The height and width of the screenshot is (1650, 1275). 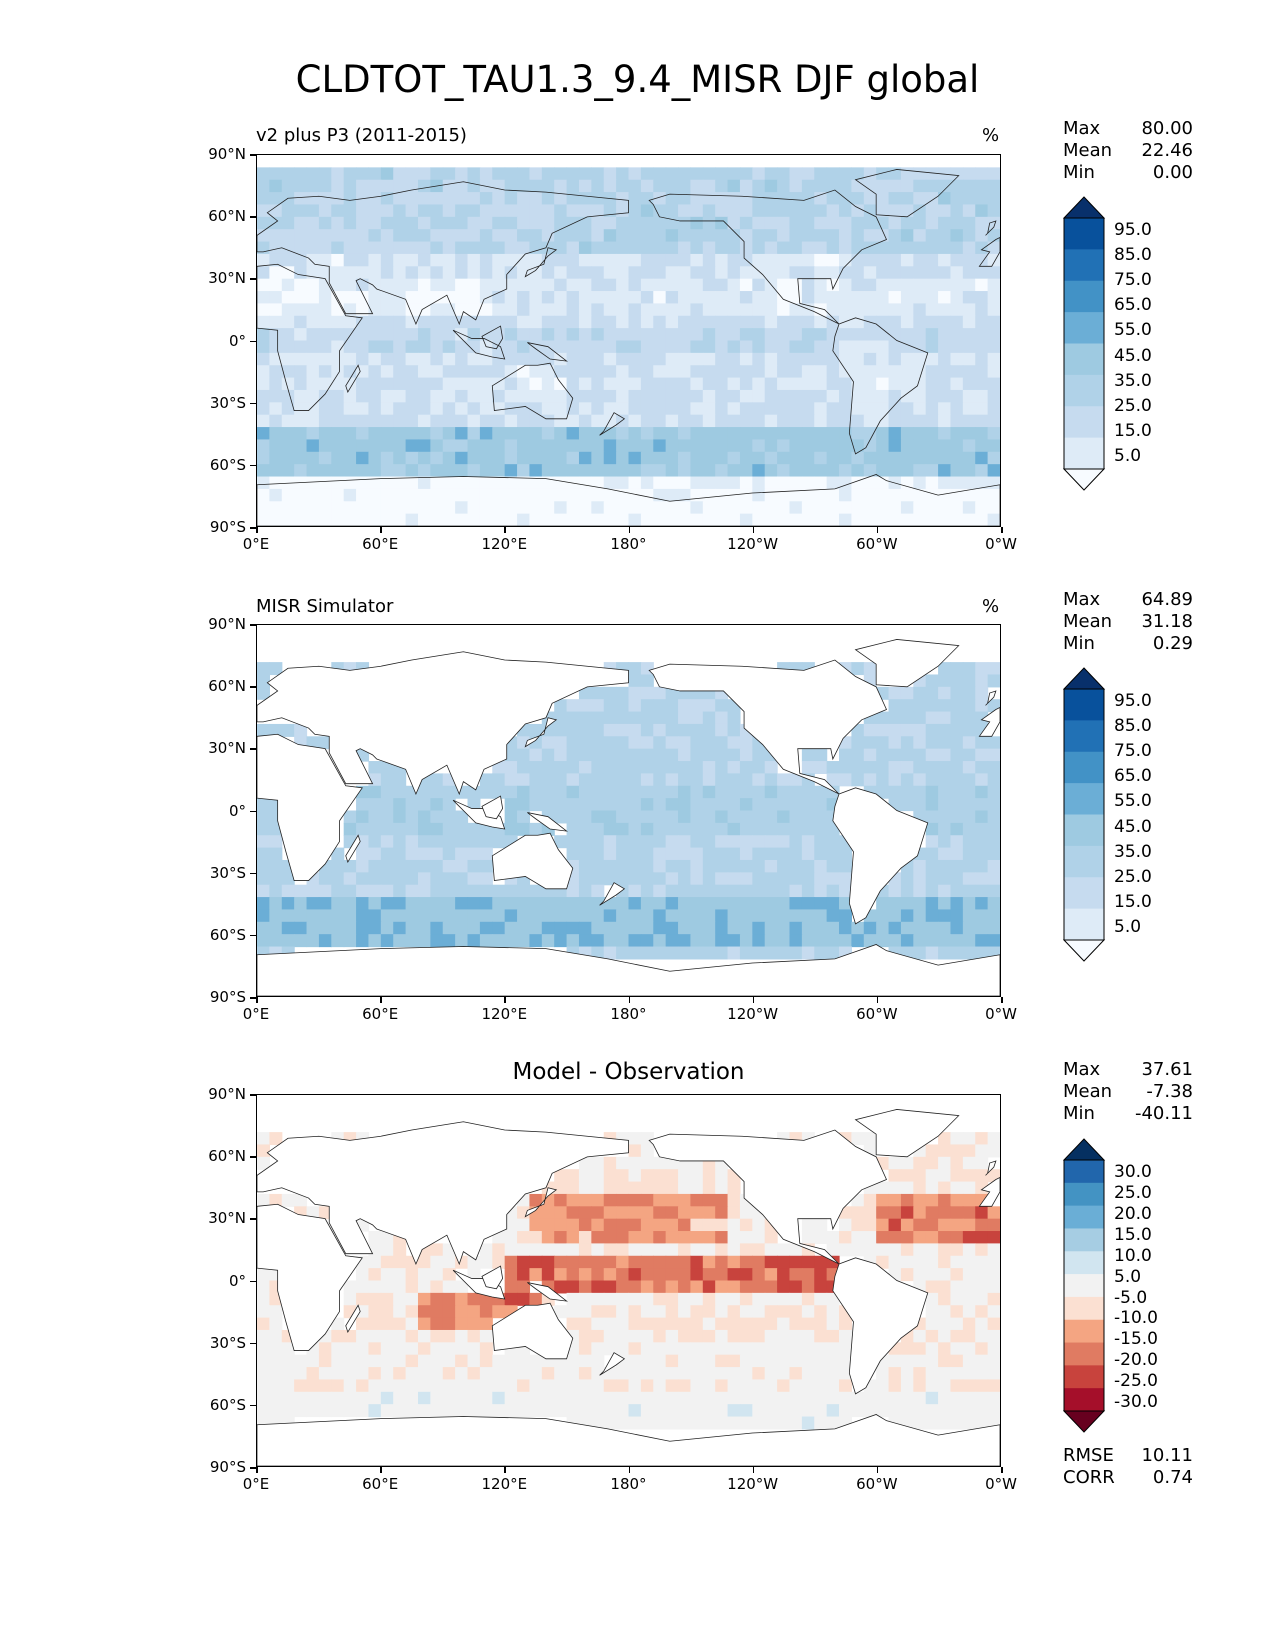 I want to click on stat-value: 0.29, so click(x=1172, y=643).